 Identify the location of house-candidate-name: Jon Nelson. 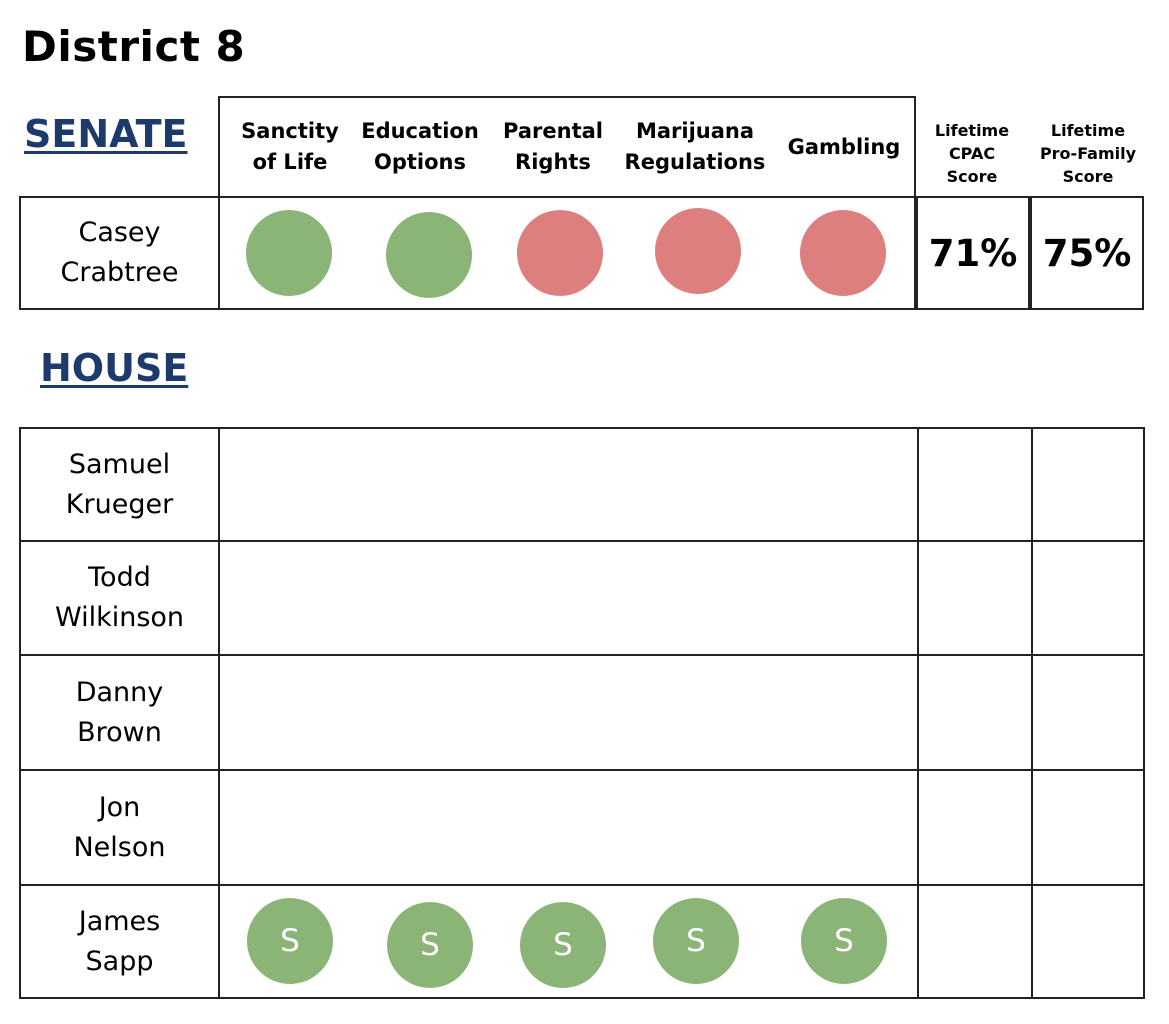
(119, 827).